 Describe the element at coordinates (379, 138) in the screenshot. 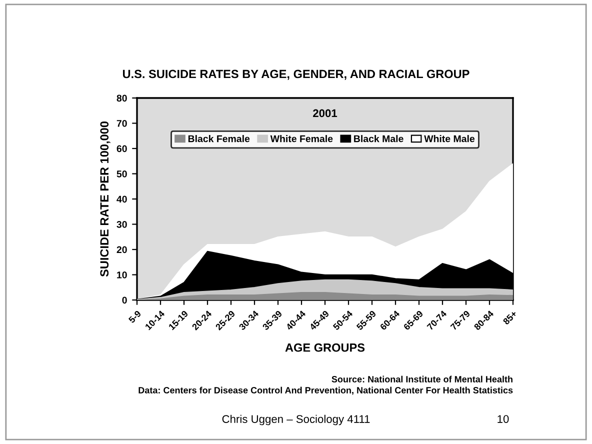

I see `legend-label: Black Male` at that location.